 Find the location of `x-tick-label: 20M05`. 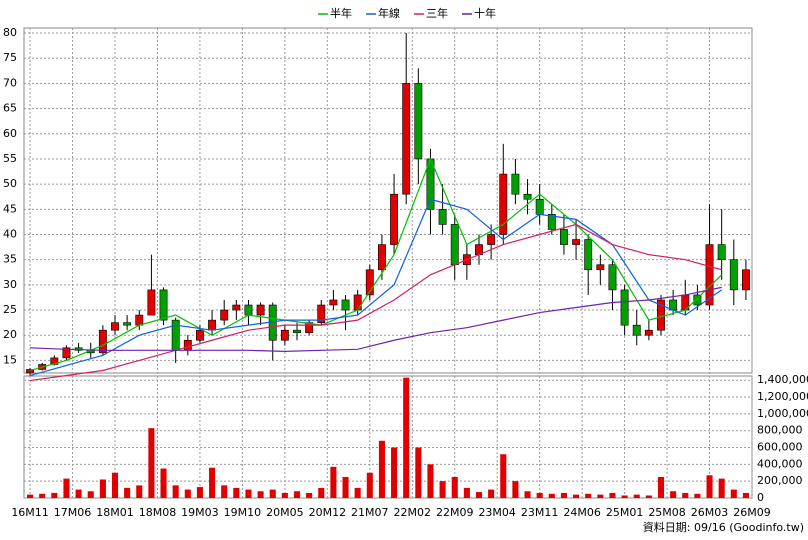

x-tick-label: 20M05 is located at coordinates (285, 512).